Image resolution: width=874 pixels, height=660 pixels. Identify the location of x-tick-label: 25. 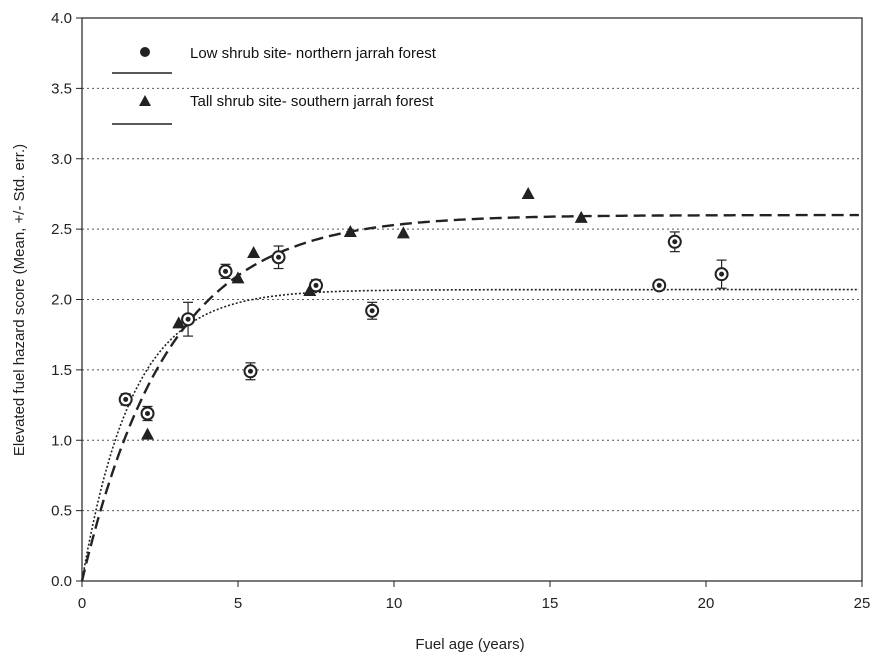
(862, 603).